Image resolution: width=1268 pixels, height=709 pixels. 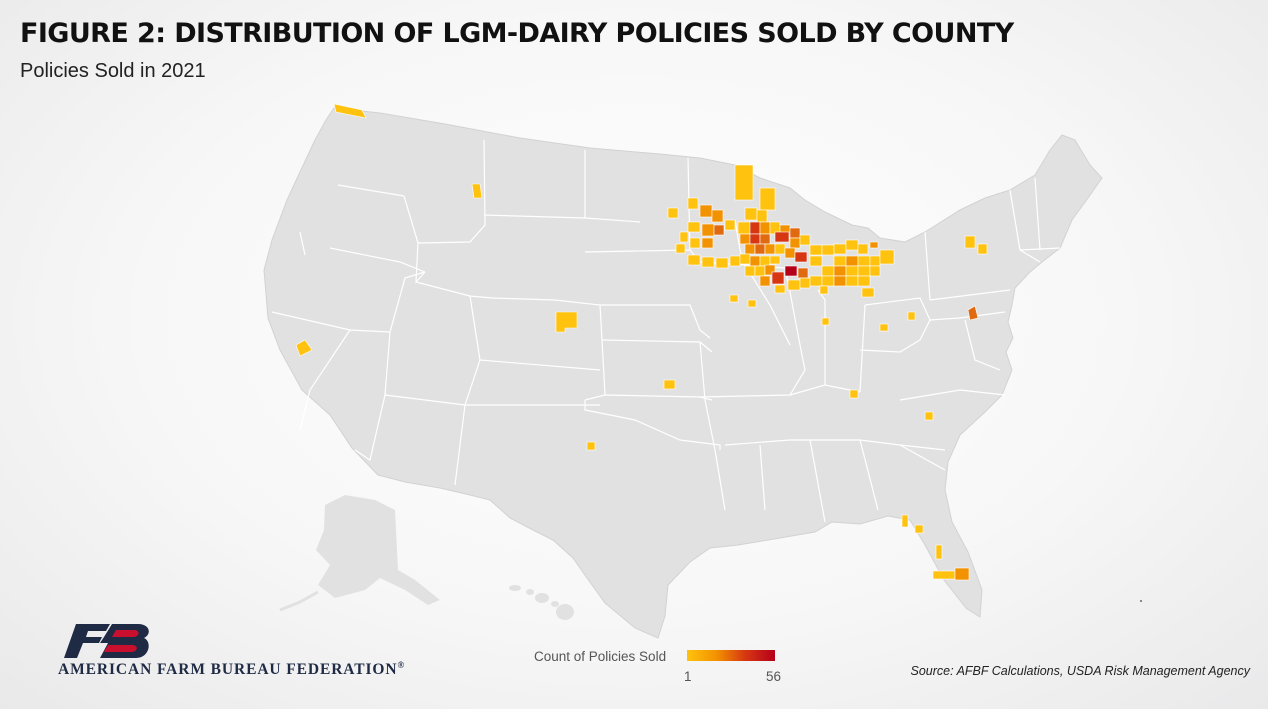 I want to click on organization-name: AMERICAN FARM BUREAU FEDERATION®, so click(x=232, y=669).